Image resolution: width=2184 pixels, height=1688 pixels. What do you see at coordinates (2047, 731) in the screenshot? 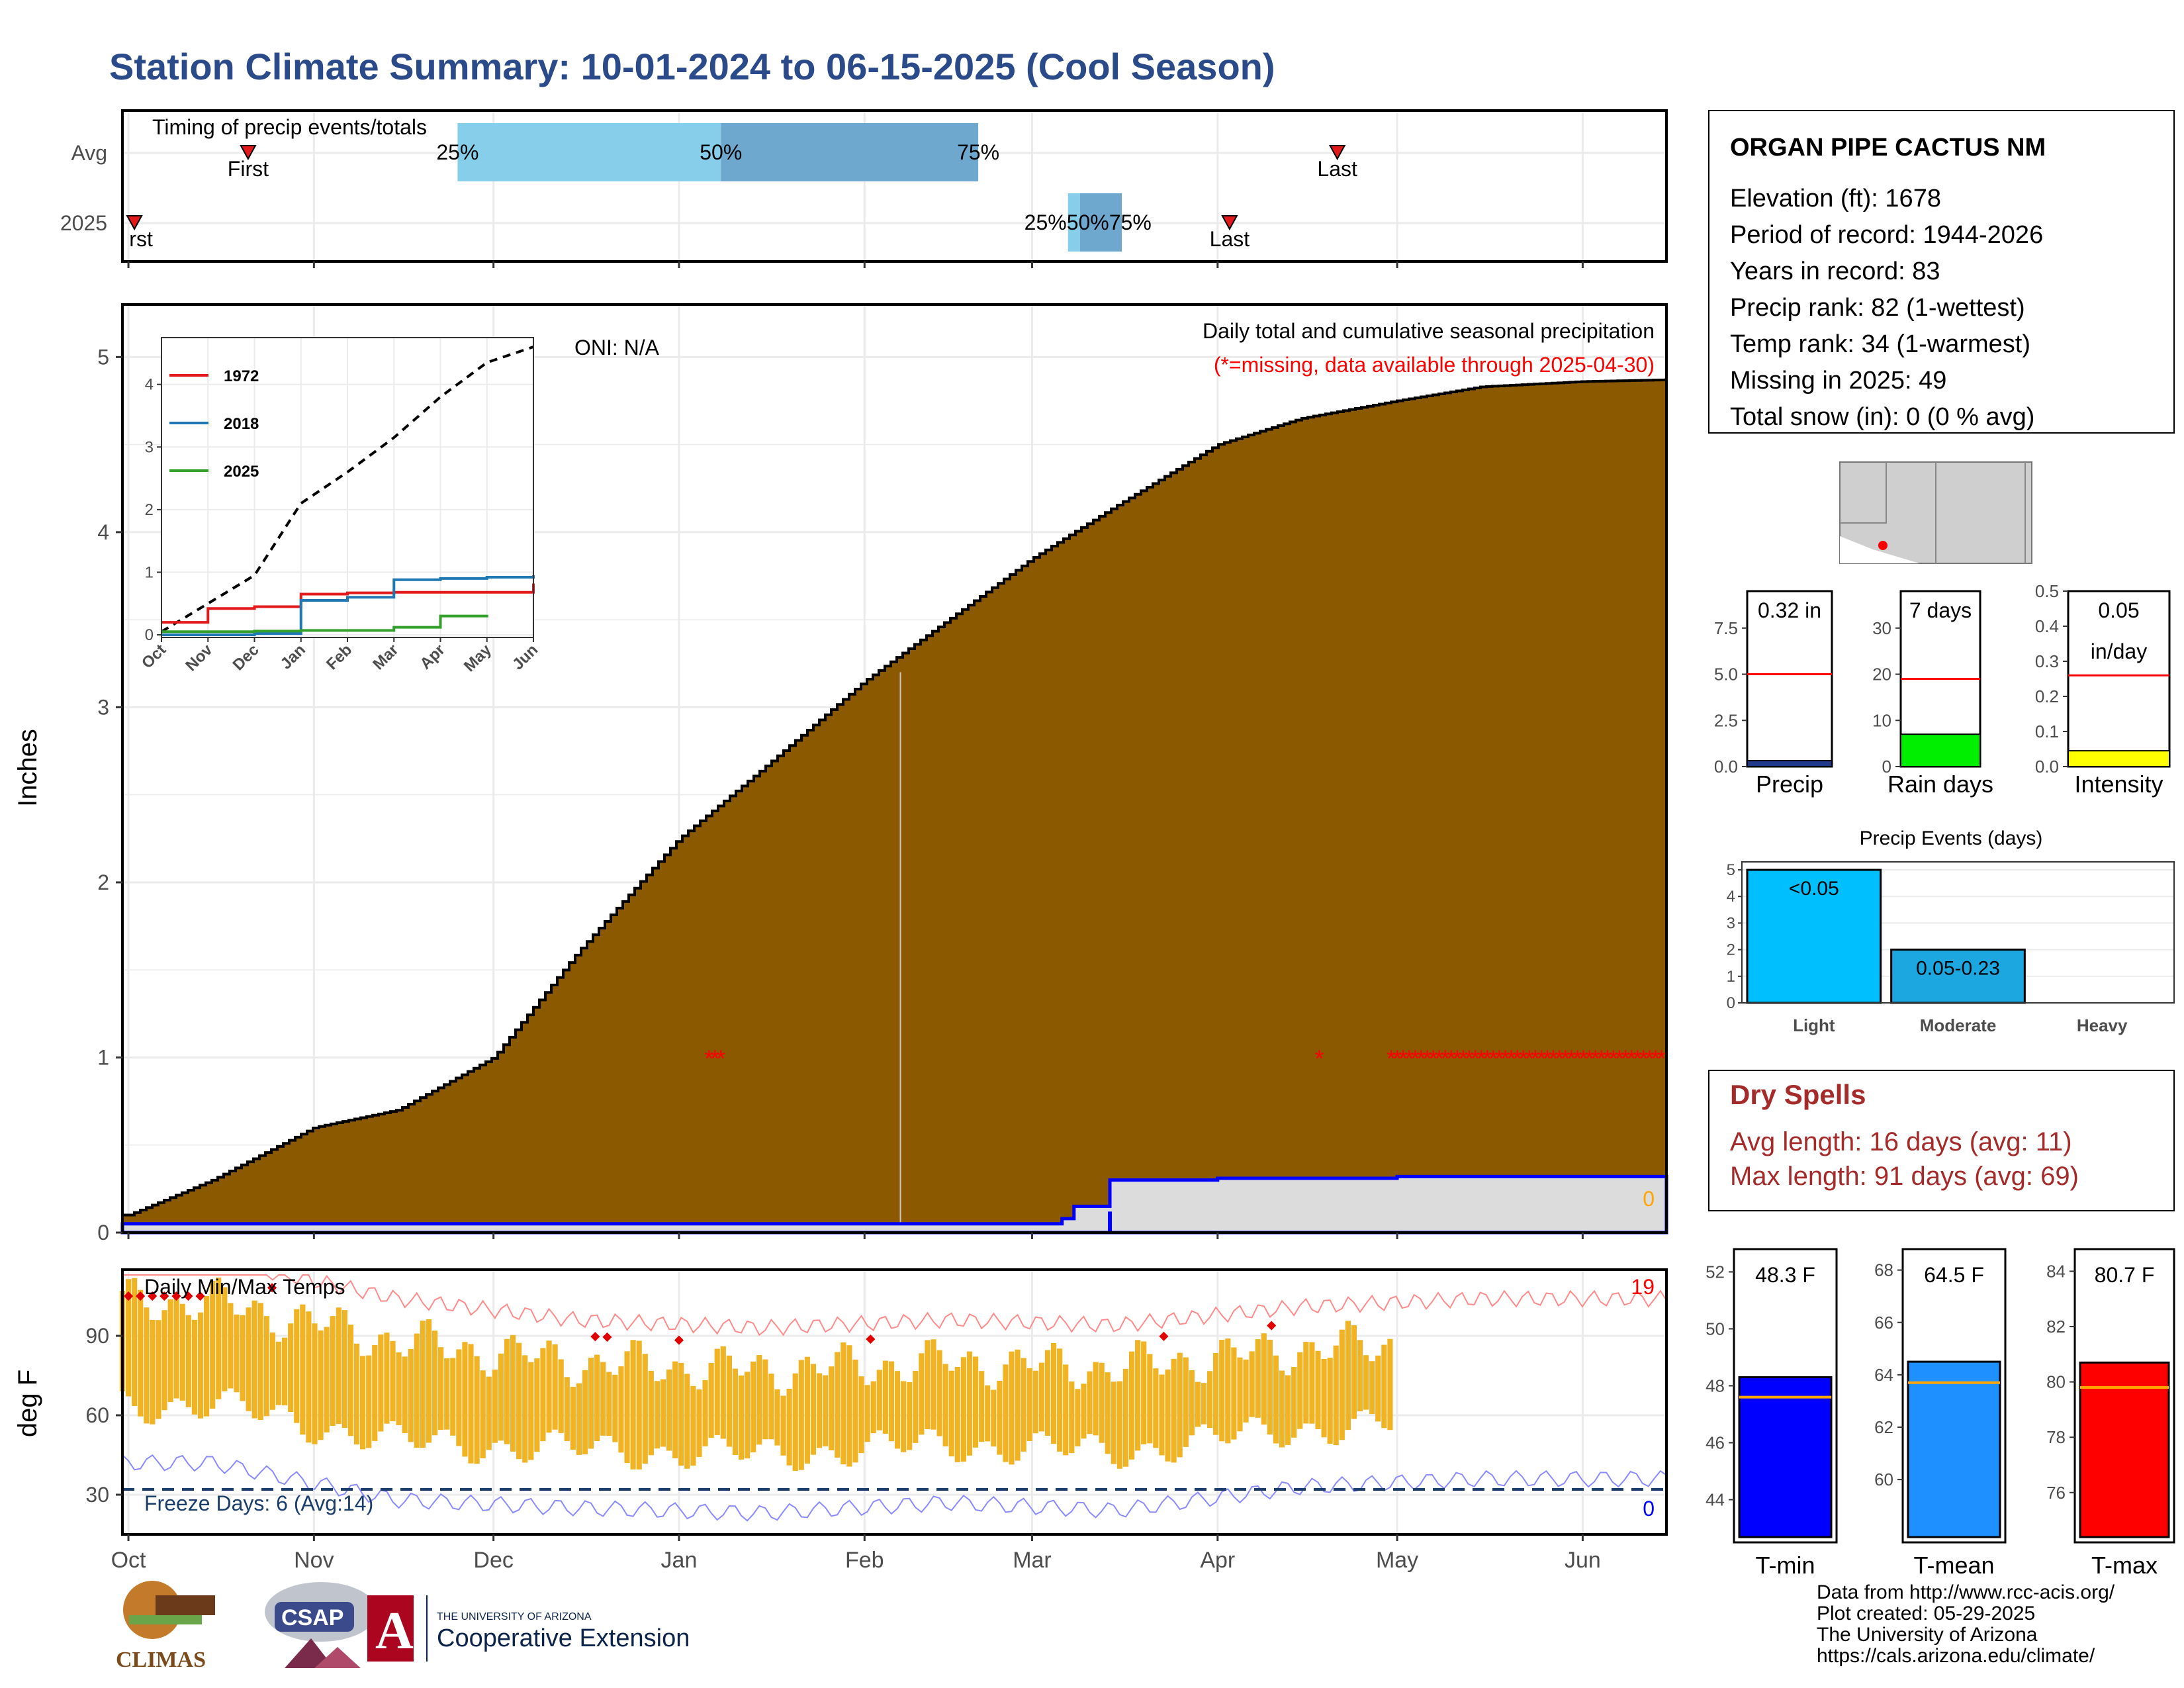
I see `gauge-tick-label: 0.1` at bounding box center [2047, 731].